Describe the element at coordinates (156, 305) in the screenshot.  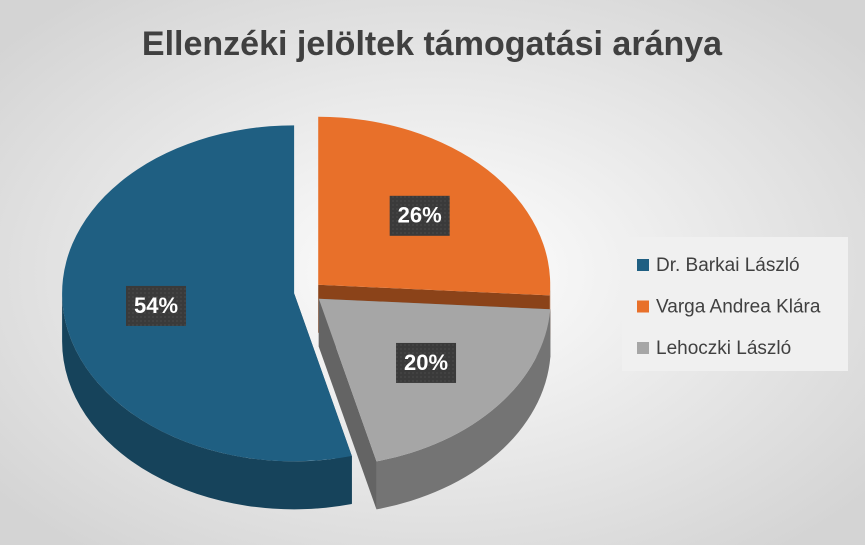
I see `data-label: 54%` at that location.